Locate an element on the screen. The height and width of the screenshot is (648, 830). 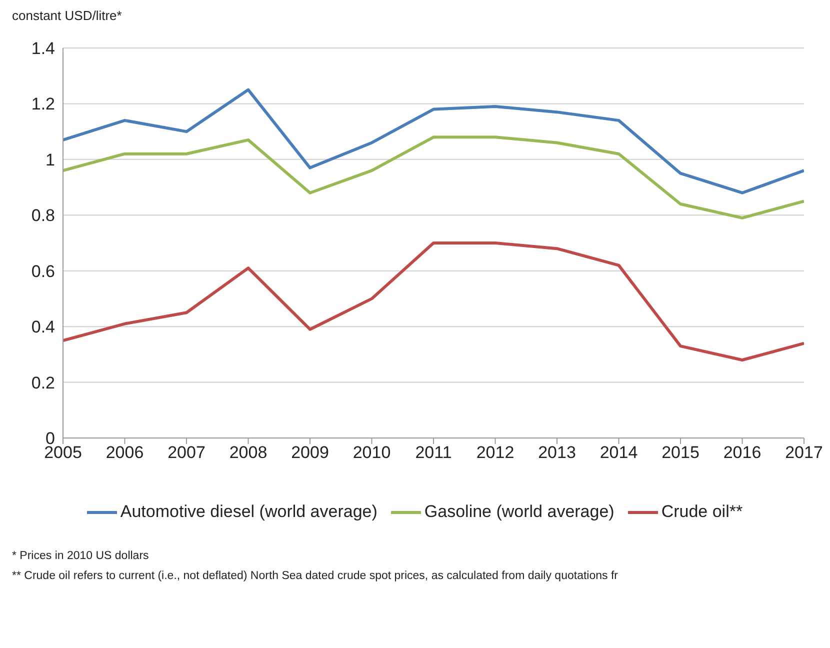
x-tick-label: 2012 is located at coordinates (495, 452).